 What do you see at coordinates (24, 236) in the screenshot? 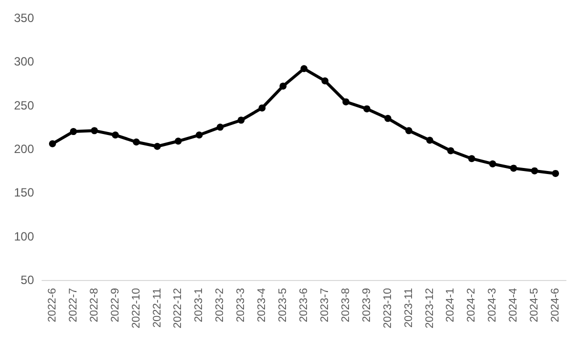
I see `y-tick-label: 100` at bounding box center [24, 236].